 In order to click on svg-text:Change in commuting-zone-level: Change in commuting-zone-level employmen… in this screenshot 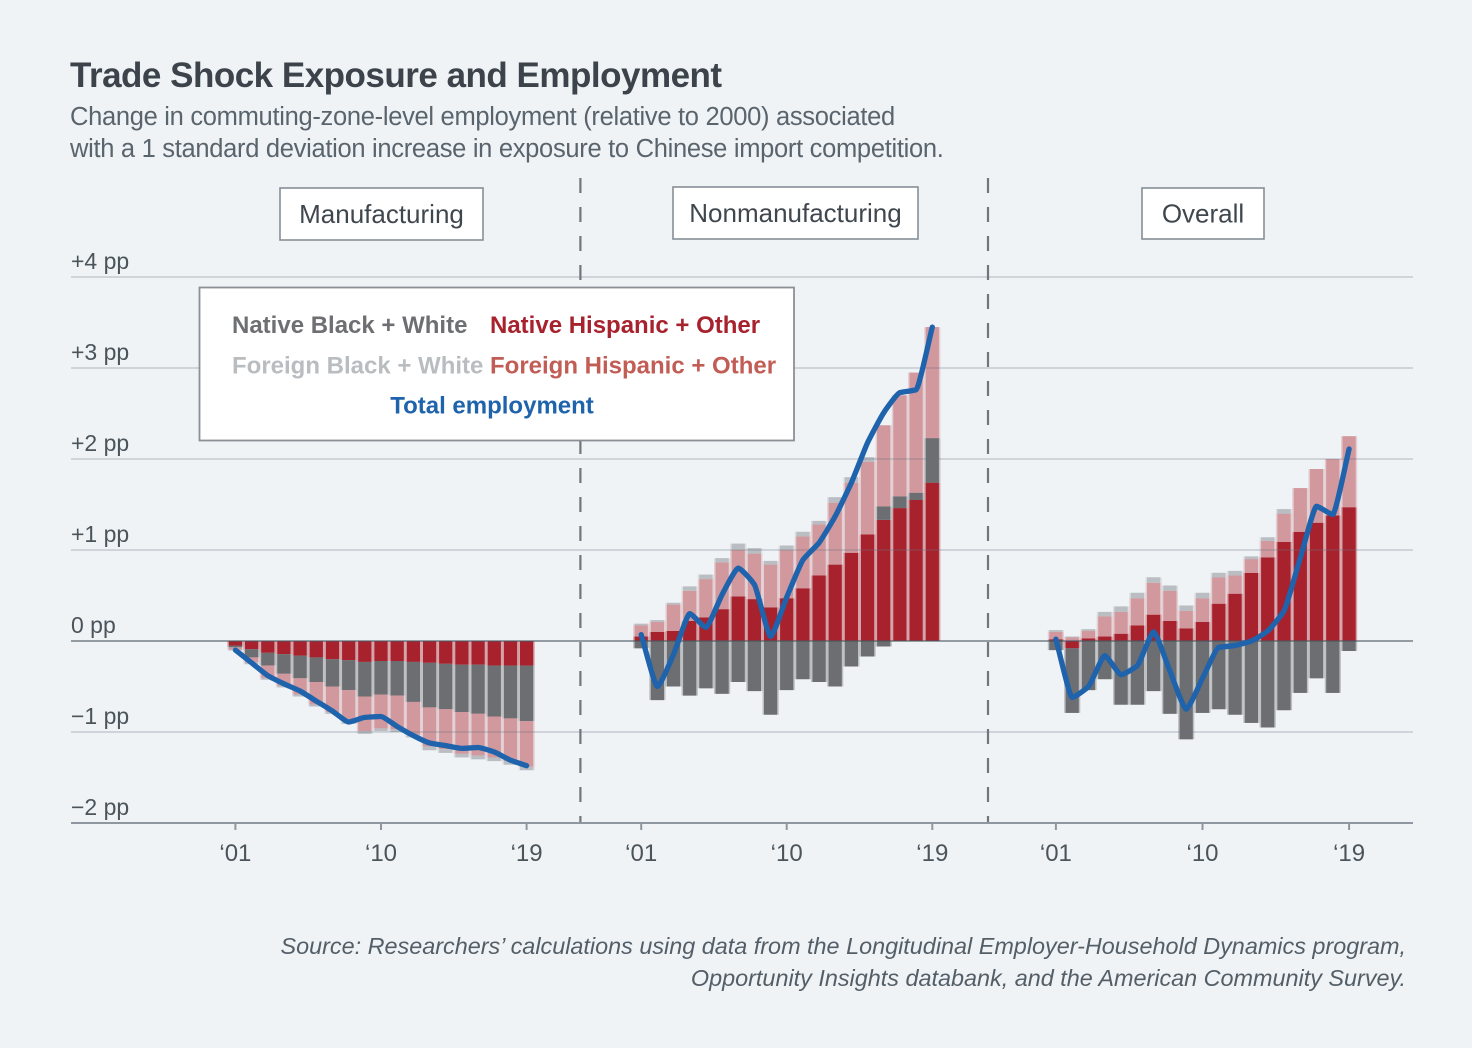, I will do `click(482, 117)`.